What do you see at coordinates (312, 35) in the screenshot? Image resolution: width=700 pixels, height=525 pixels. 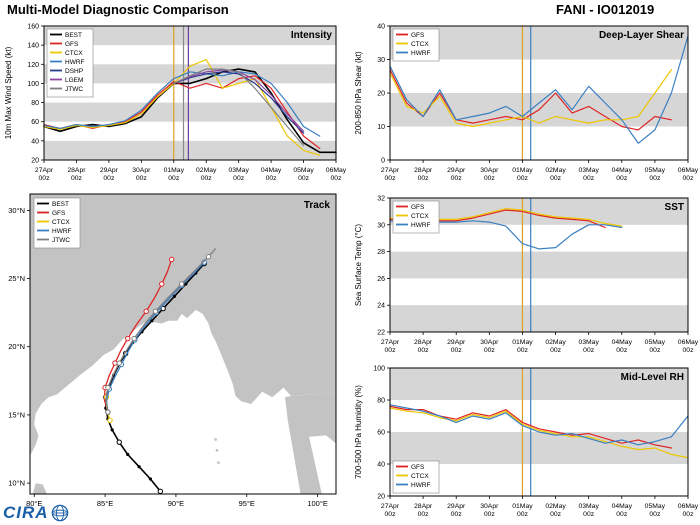 I see `svg-text: Intensity` at bounding box center [312, 35].